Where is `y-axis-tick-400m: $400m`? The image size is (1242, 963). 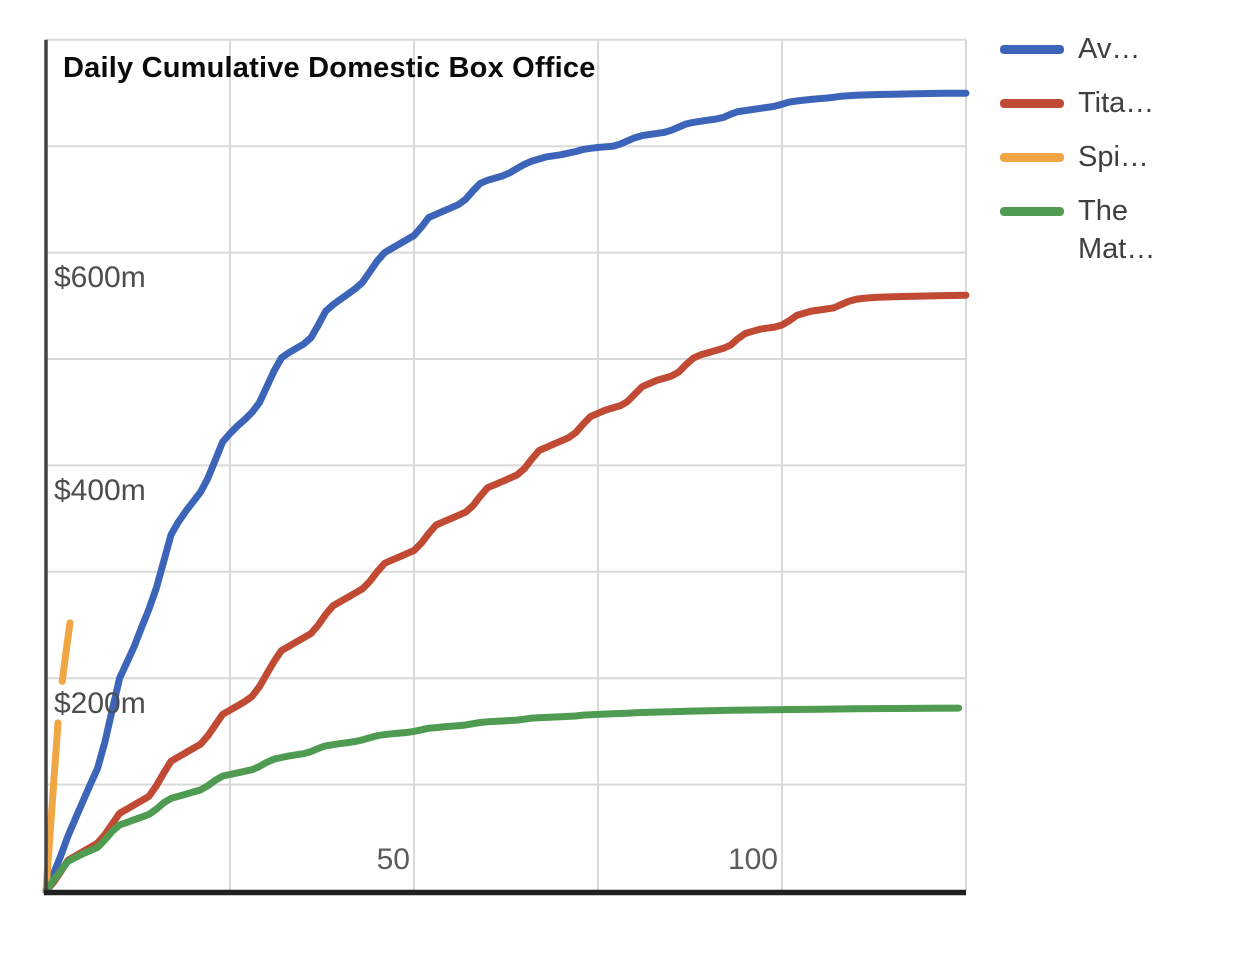 y-axis-tick-400m: $400m is located at coordinates (100, 490).